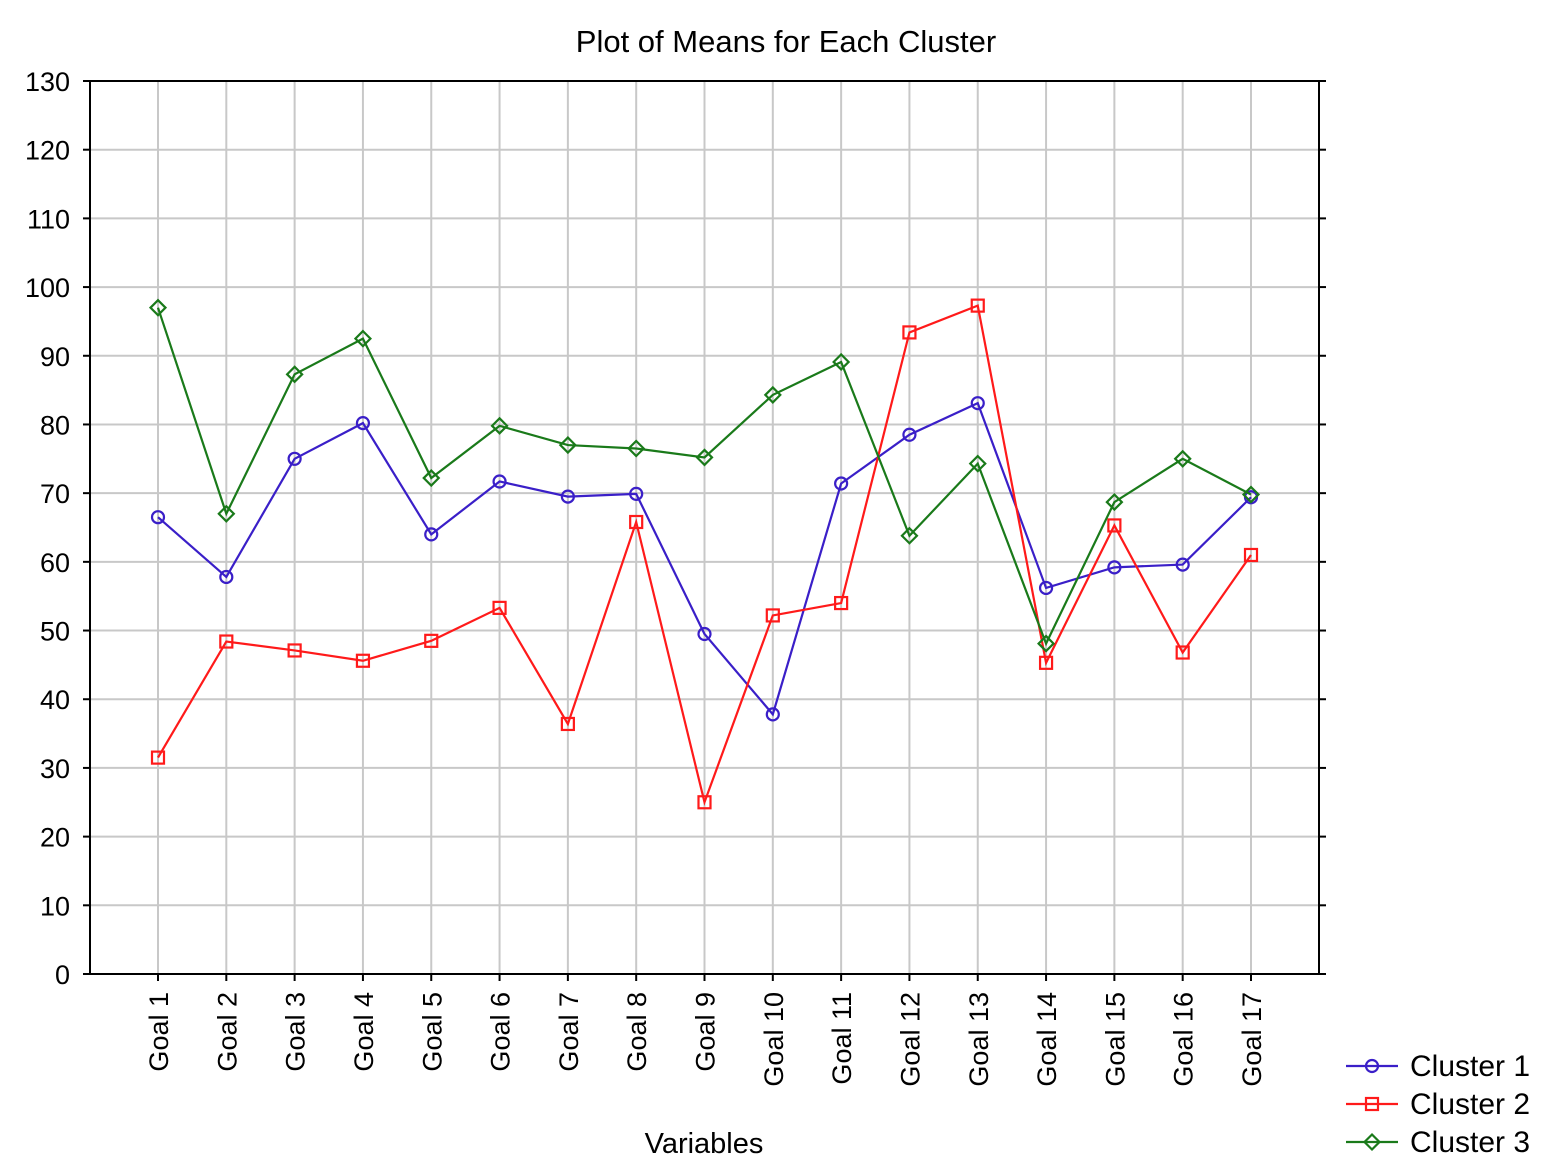 The image size is (1563, 1175). Describe the element at coordinates (501, 1032) in the screenshot. I see `x-tick-label: Goal 6` at that location.